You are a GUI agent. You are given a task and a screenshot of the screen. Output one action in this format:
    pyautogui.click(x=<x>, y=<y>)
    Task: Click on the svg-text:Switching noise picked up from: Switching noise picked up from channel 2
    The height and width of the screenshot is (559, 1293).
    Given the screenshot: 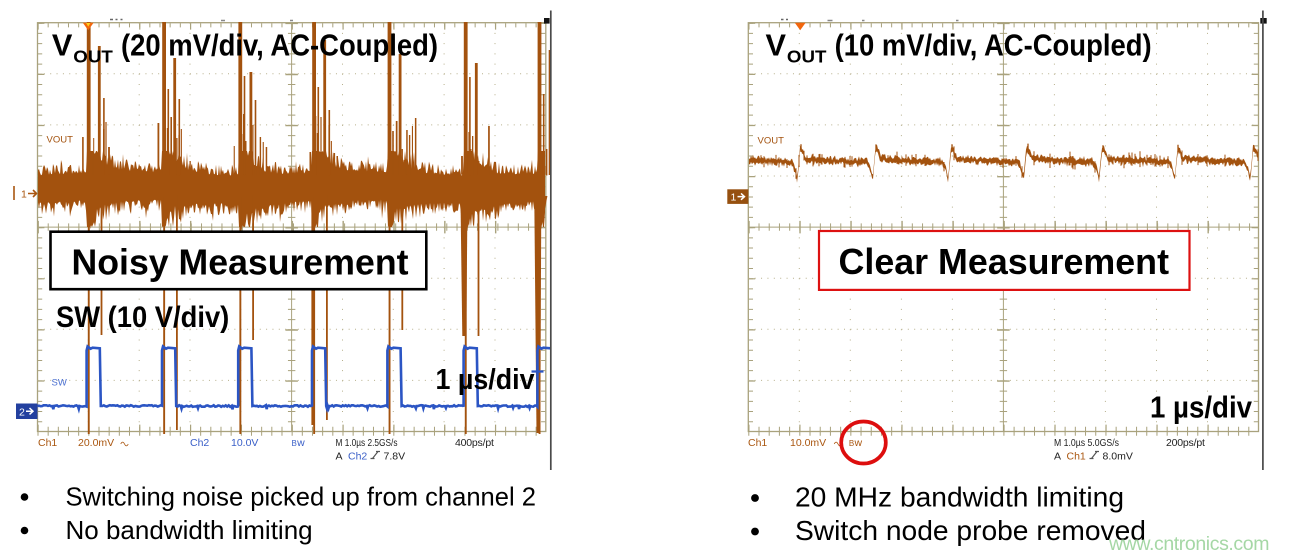 What is the action you would take?
    pyautogui.click(x=301, y=497)
    